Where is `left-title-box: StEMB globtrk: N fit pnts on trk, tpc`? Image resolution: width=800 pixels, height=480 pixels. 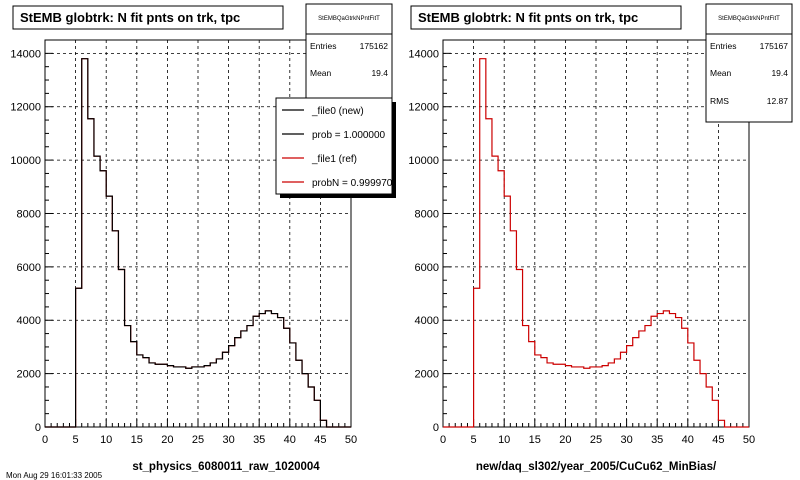
left-title-box: StEMB globtrk: N fit pnts on trk, tpc is located at coordinates (148, 17).